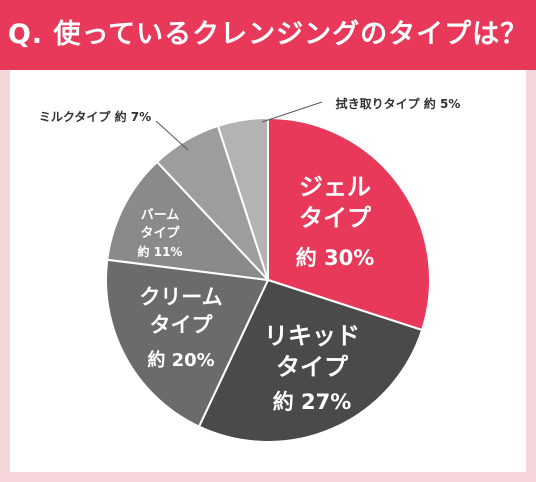  Describe the element at coordinates (335, 187) in the screenshot. I see `gel-label-line1: ジェル` at that location.